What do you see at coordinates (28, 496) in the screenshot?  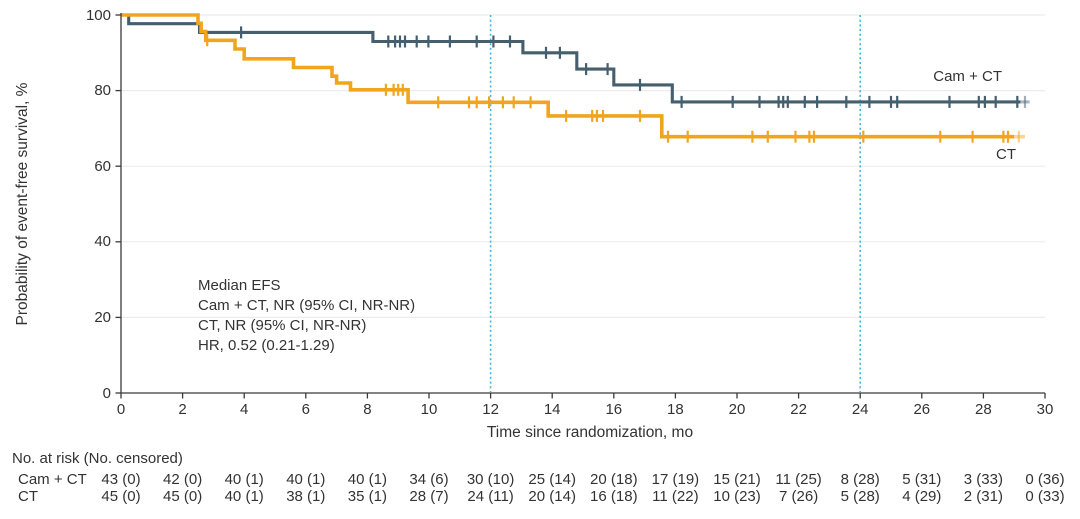 I see `risk-row-label-ct: CT` at bounding box center [28, 496].